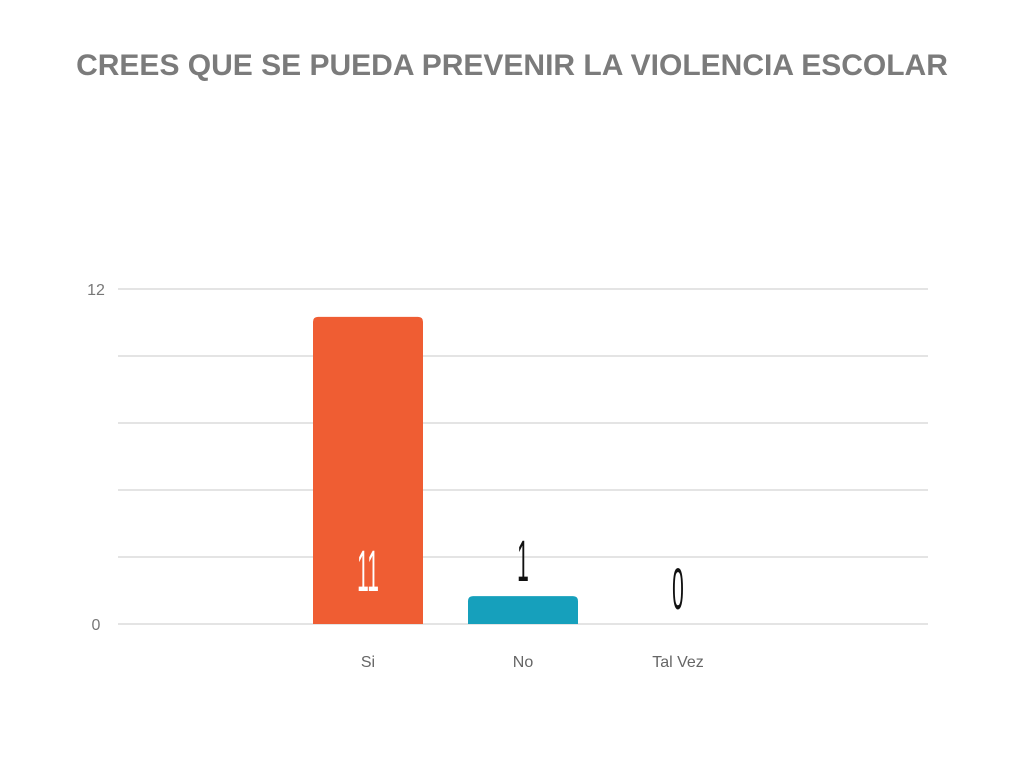 Image resolution: width=1024 pixels, height=768 pixels. What do you see at coordinates (368, 662) in the screenshot?
I see `x-tick-label: Si` at bounding box center [368, 662].